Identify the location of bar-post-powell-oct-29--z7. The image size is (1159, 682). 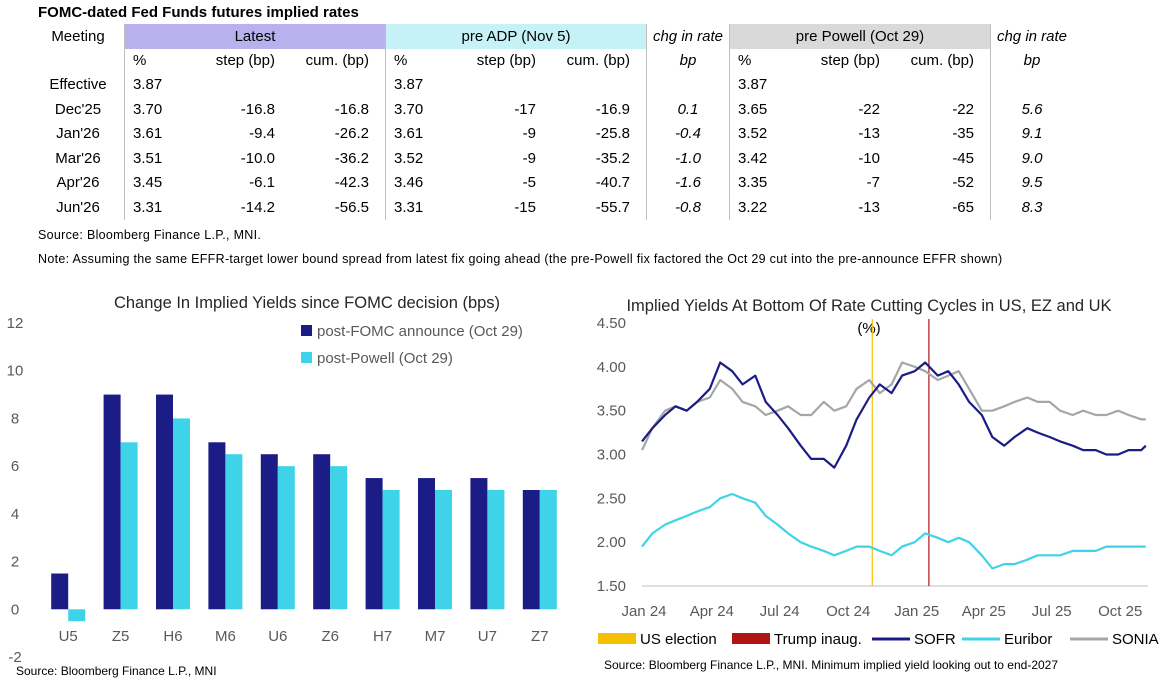
(548, 550).